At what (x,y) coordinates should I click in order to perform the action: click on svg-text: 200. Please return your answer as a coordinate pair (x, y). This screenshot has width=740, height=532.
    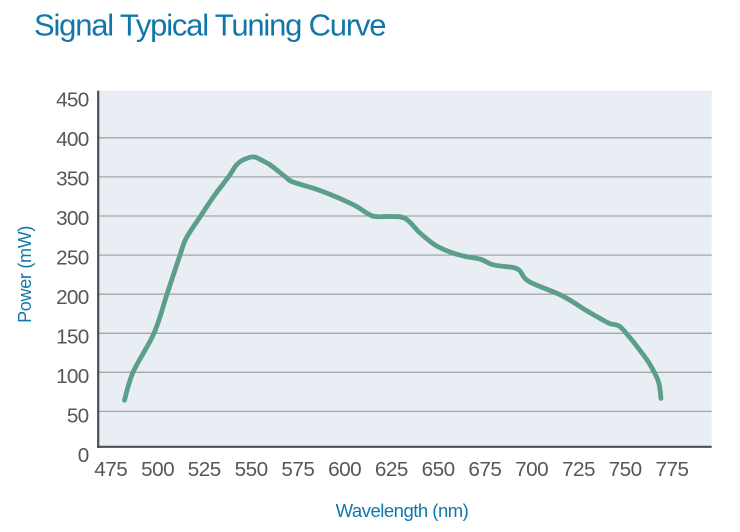
    Looking at the image, I should click on (72, 297).